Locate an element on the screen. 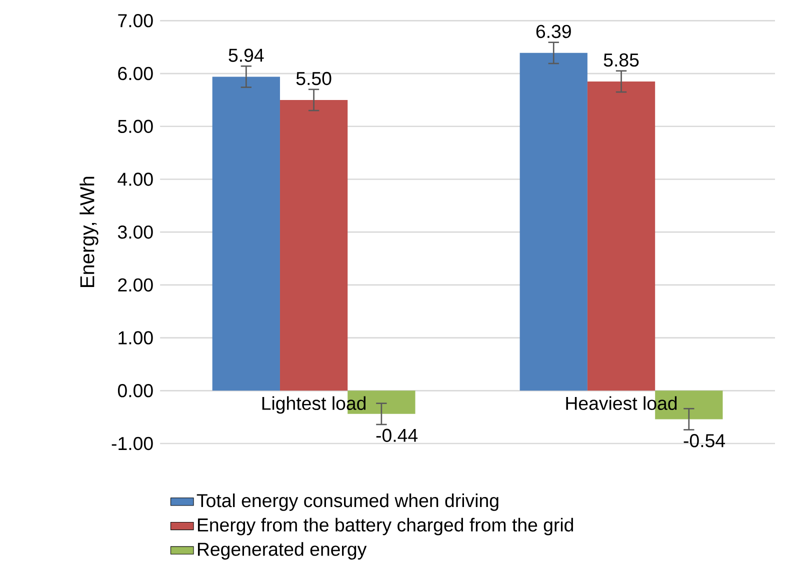 This screenshot has width=787, height=578. y-axis-title: Energy, kWh is located at coordinates (89, 231).